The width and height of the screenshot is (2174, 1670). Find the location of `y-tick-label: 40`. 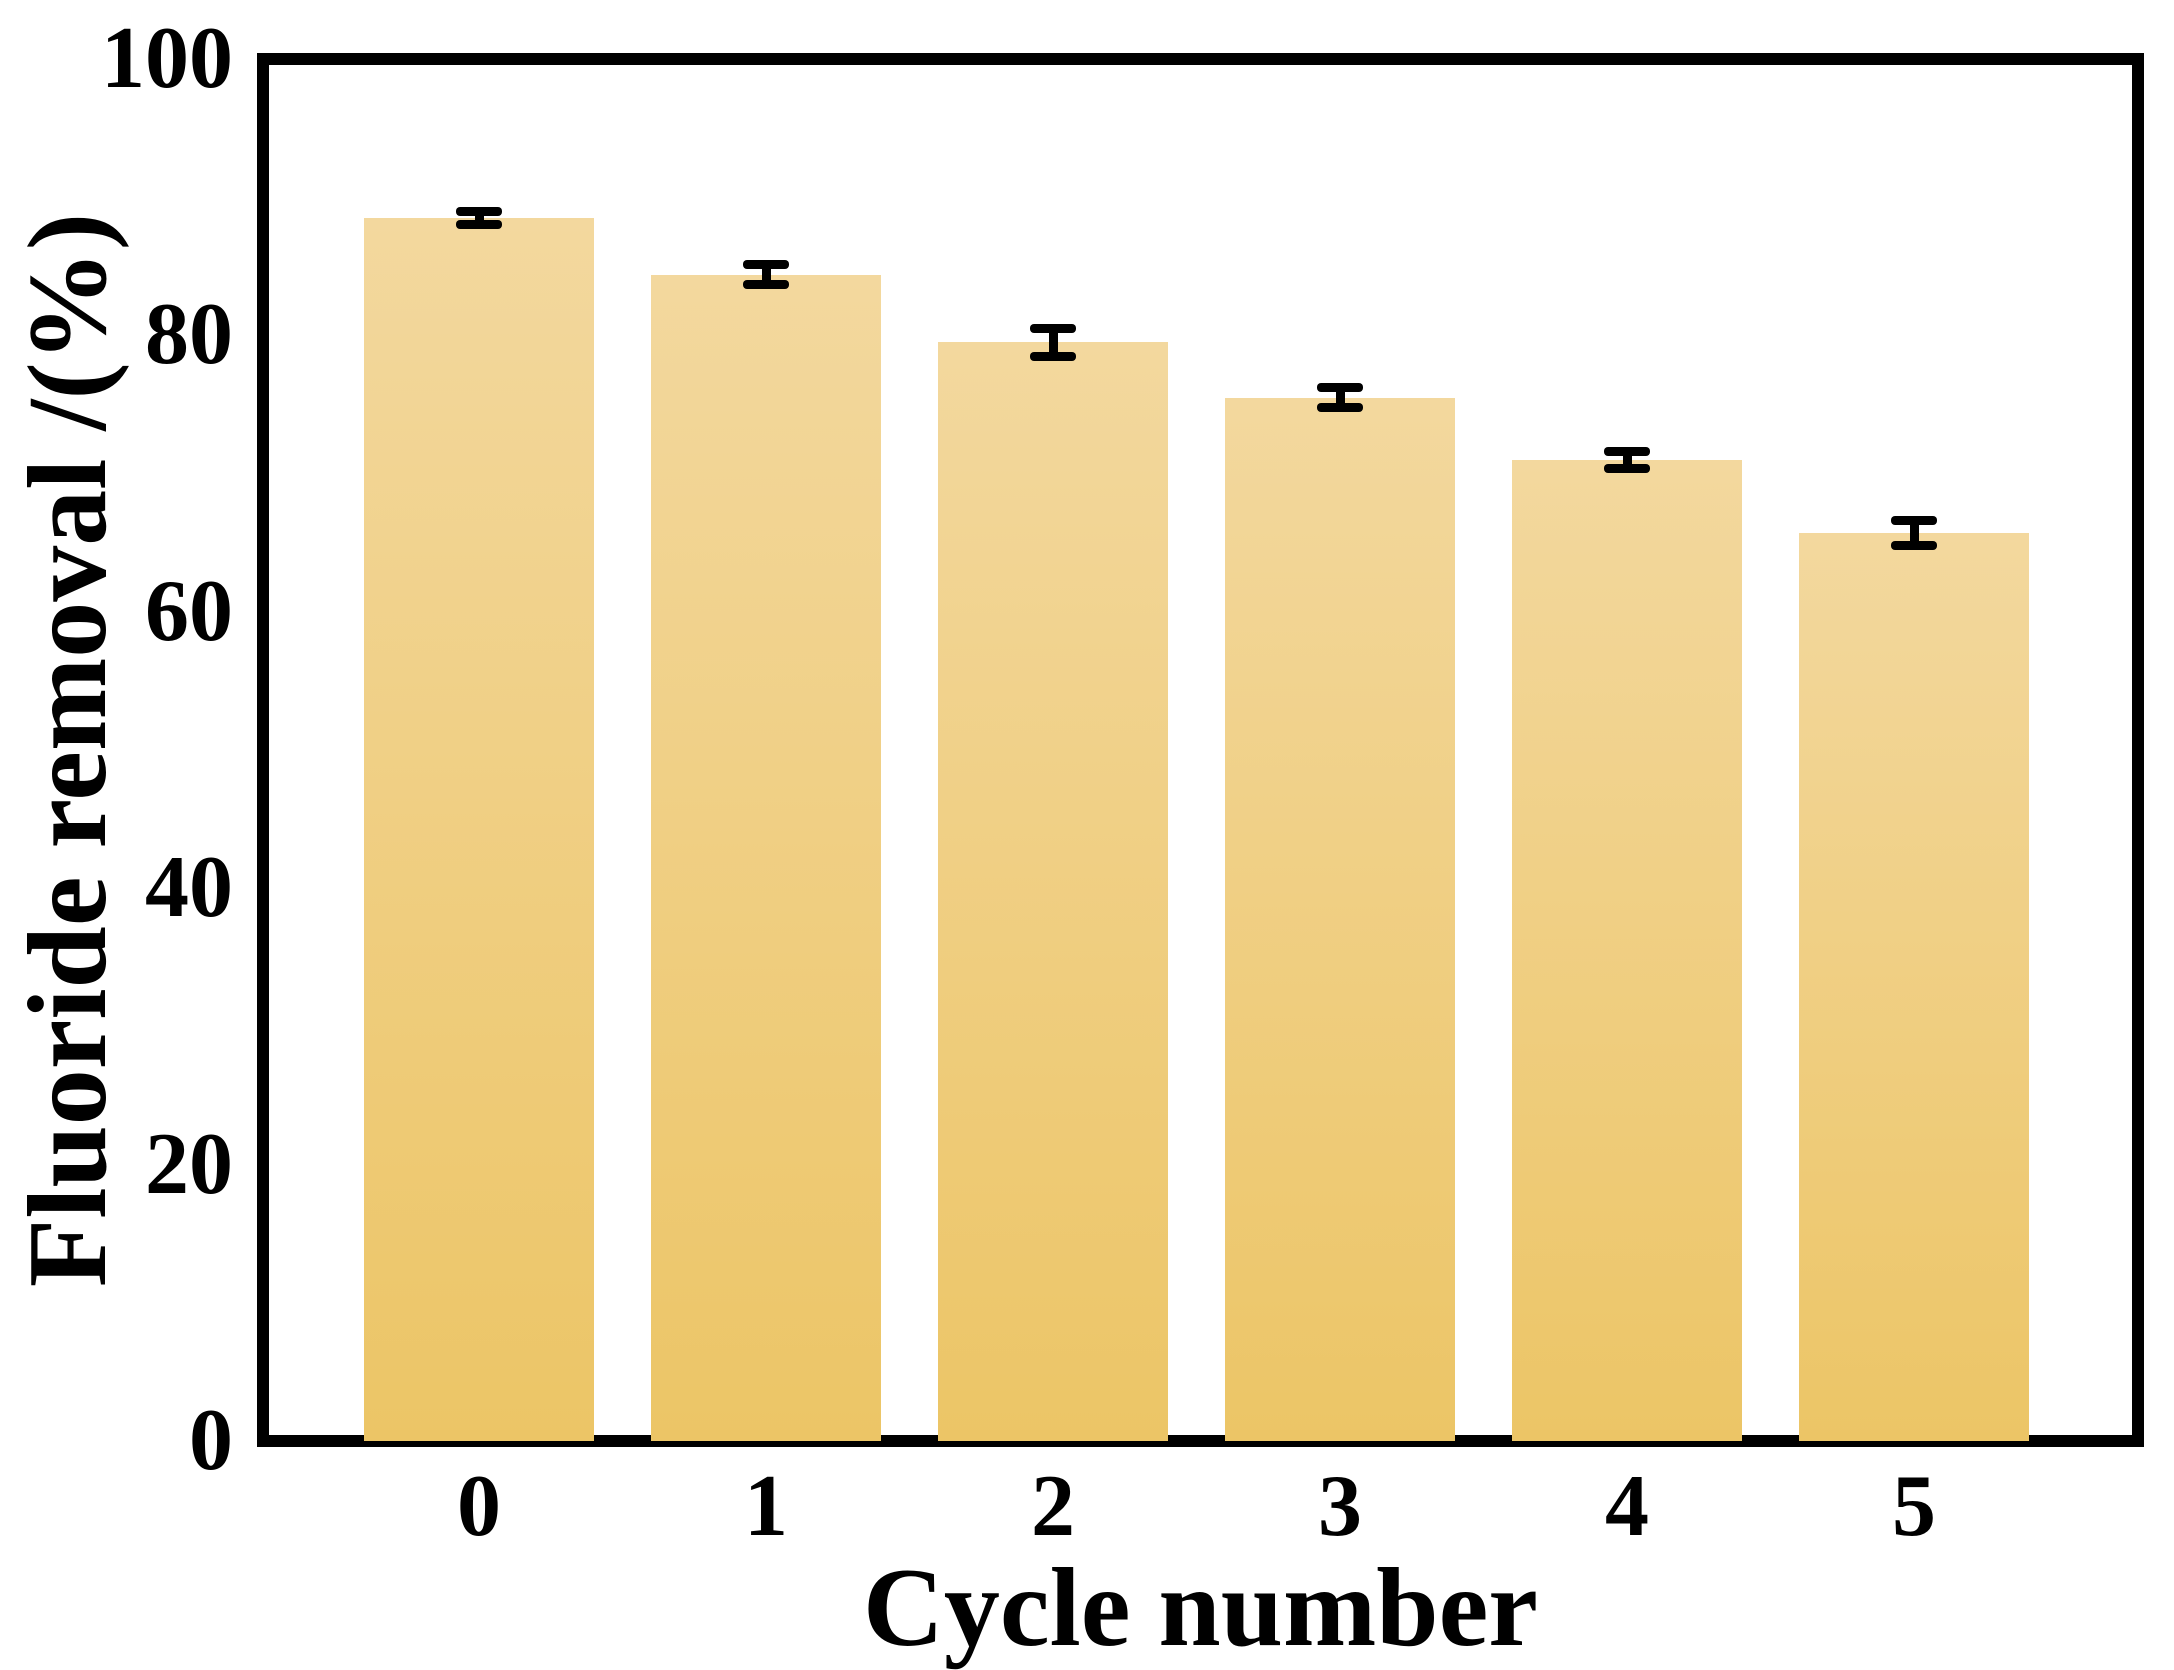

y-tick-label: 40 is located at coordinates (189, 888).